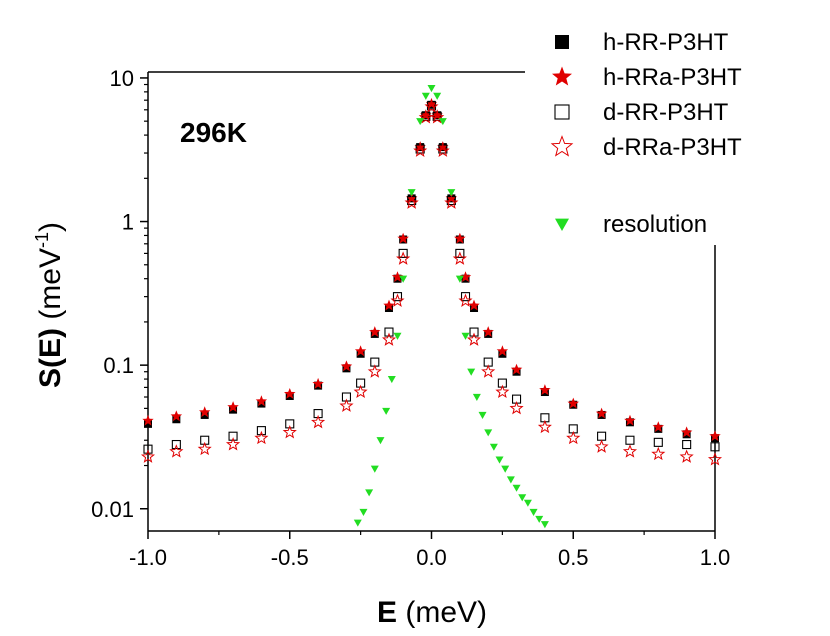 The image size is (830, 636). Describe the element at coordinates (442, 612) in the screenshot. I see `x-axis-title-unit: (meV)` at that location.